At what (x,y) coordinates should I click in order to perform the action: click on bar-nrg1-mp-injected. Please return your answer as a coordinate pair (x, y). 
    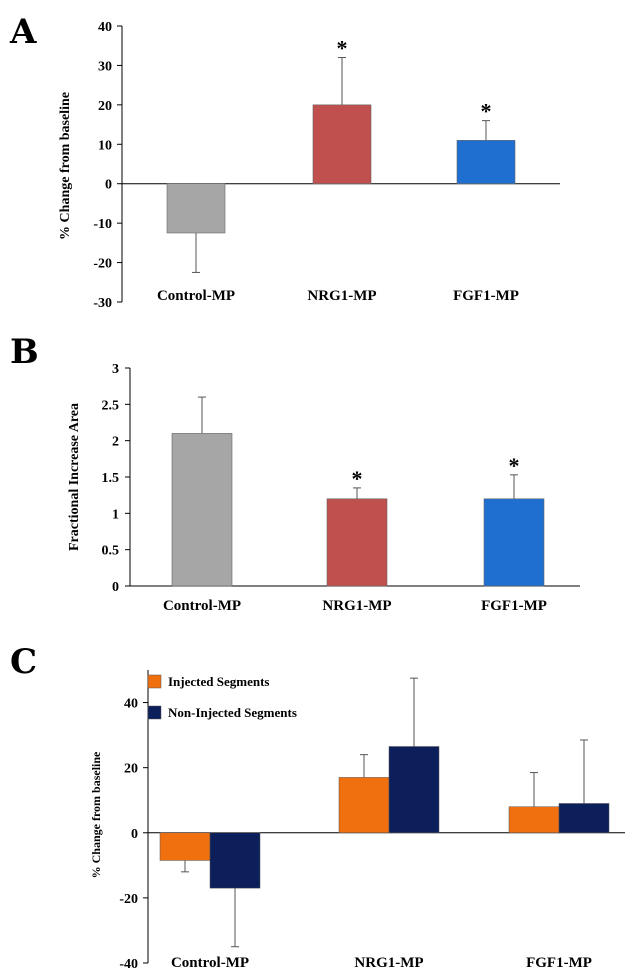
    Looking at the image, I should click on (364, 805).